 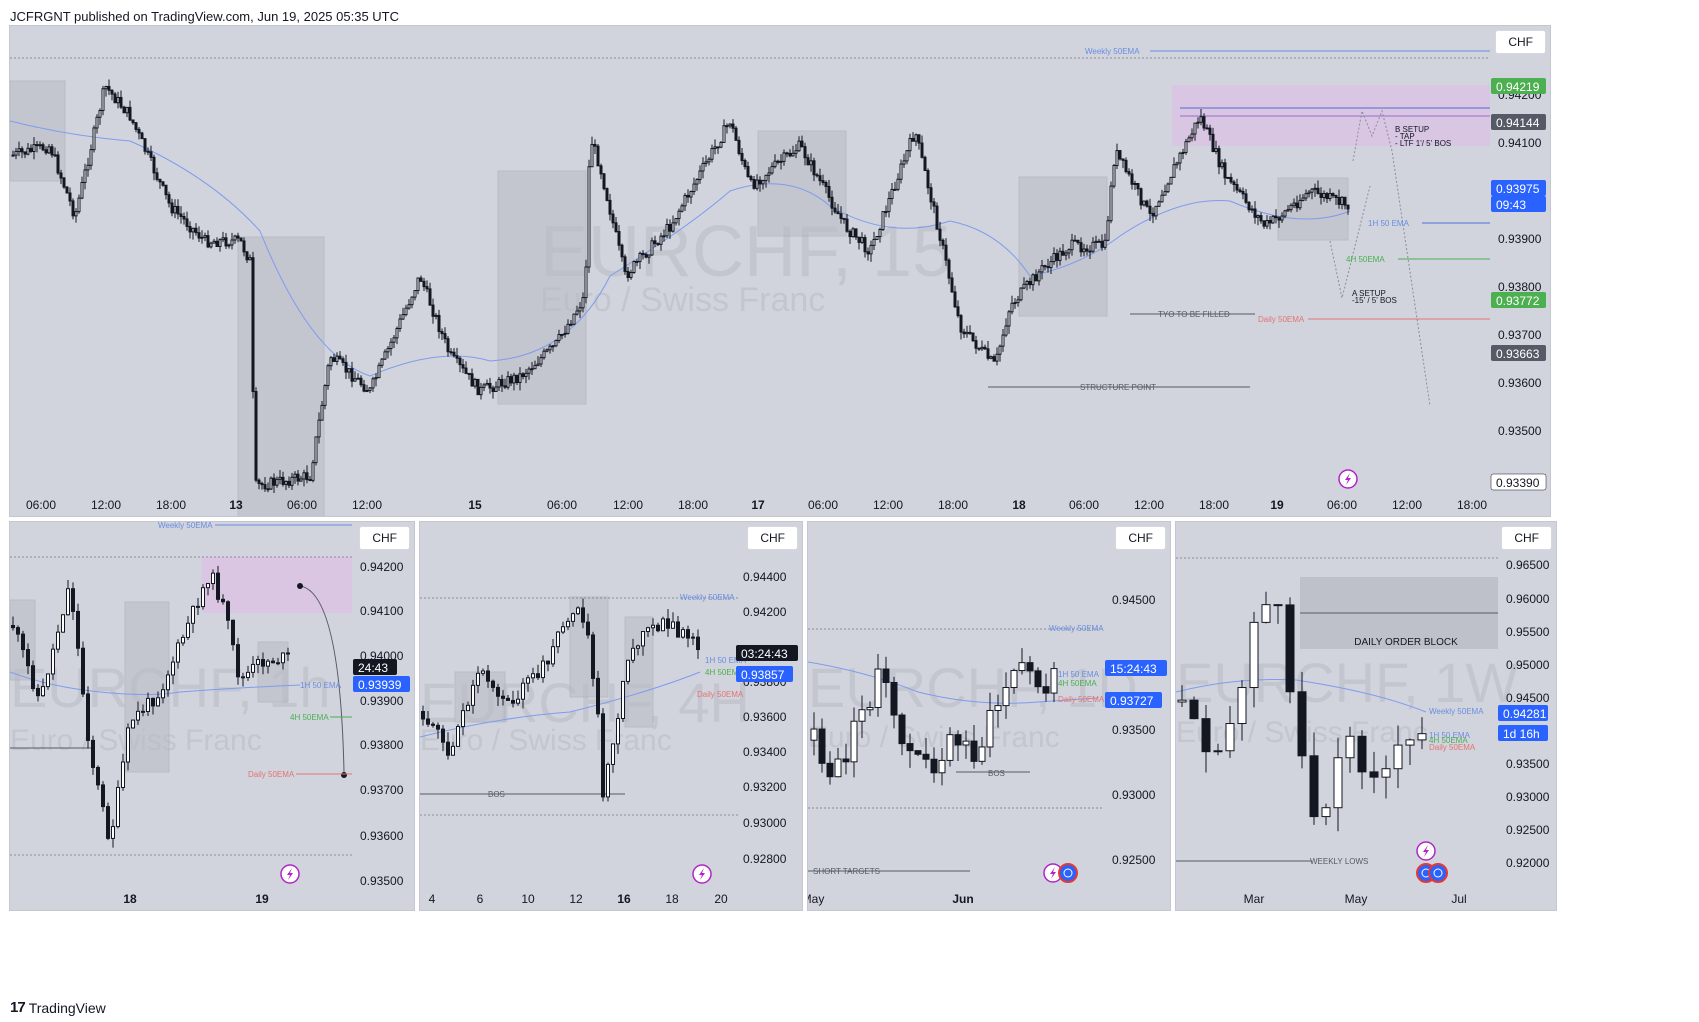 What do you see at coordinates (1518, 189) in the screenshot?
I see `price-tag-label: 0.93975` at bounding box center [1518, 189].